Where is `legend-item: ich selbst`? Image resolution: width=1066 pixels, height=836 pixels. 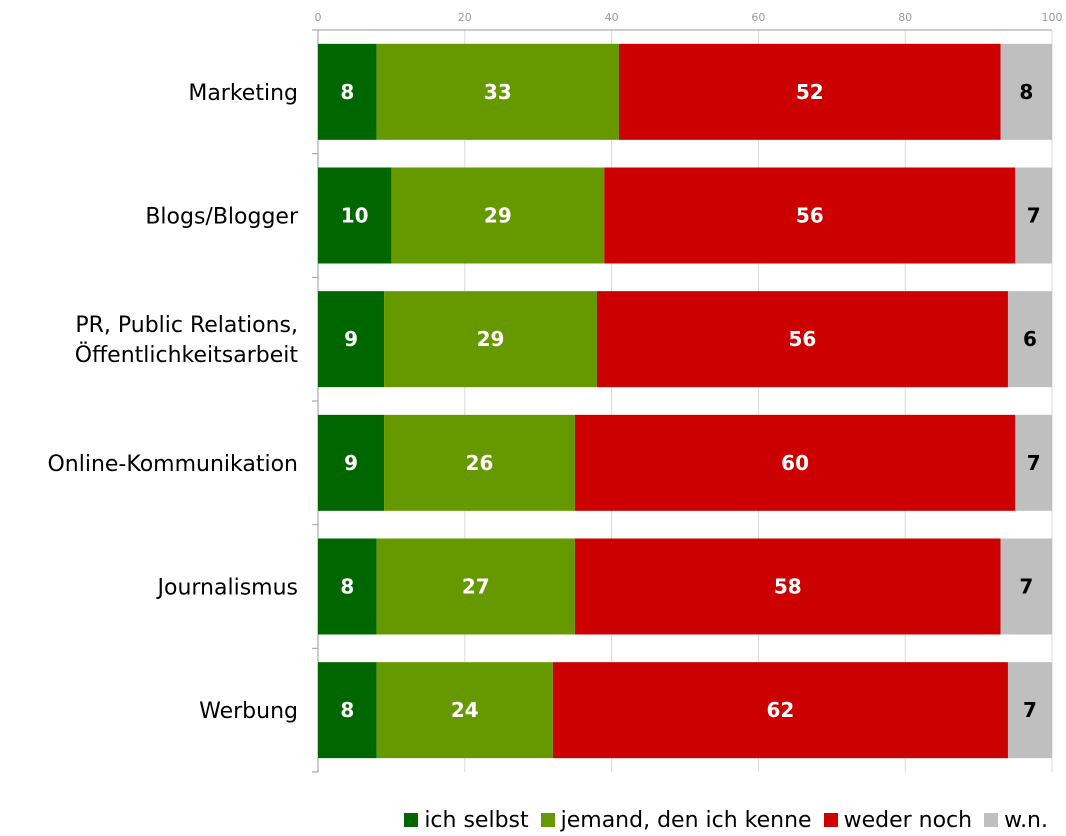
legend-item: ich selbst is located at coordinates (466, 820).